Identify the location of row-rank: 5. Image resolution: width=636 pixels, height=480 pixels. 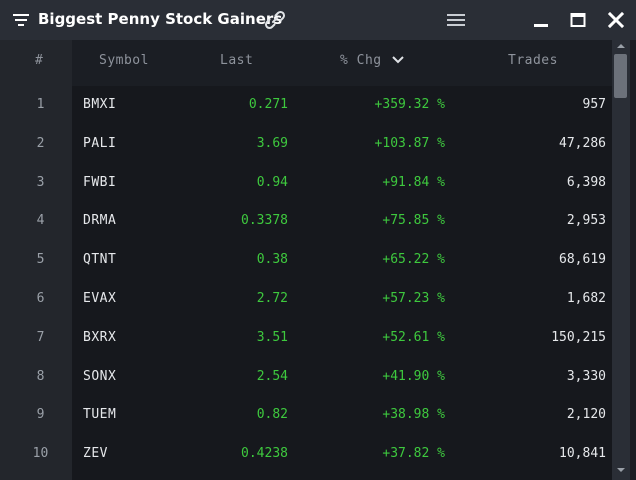
(40, 260).